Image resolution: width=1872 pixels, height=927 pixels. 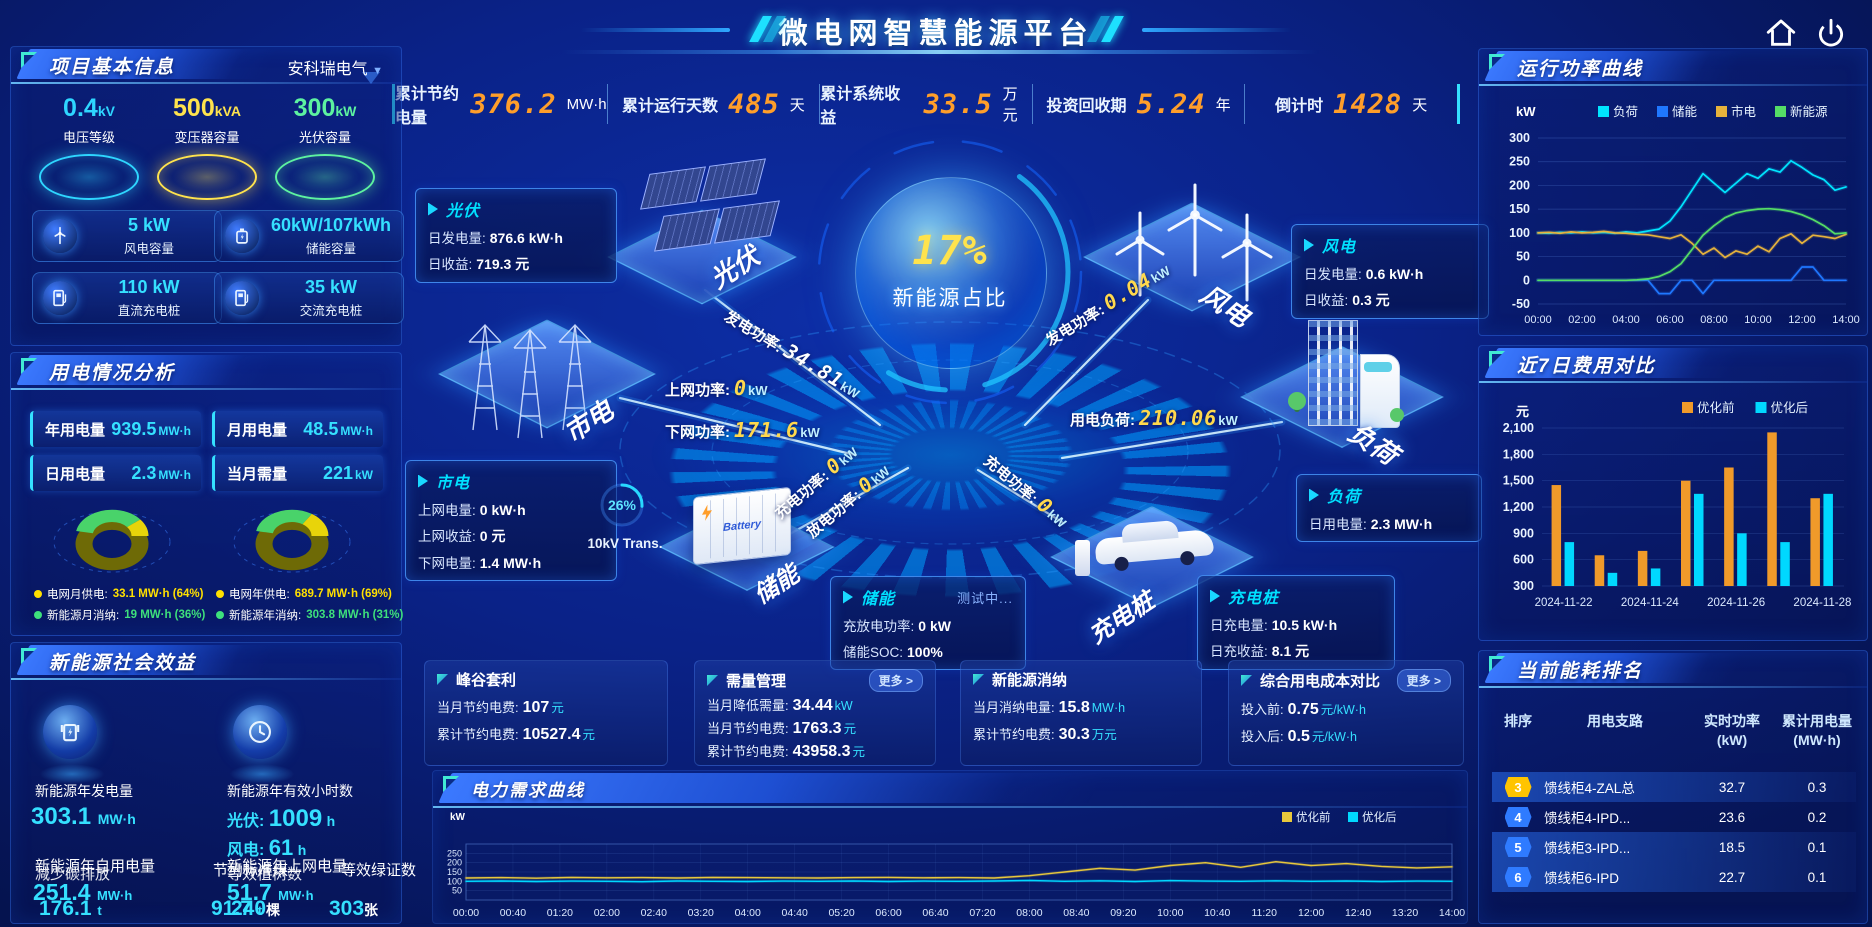 I want to click on info-box-title: 市电, so click(x=511, y=481).